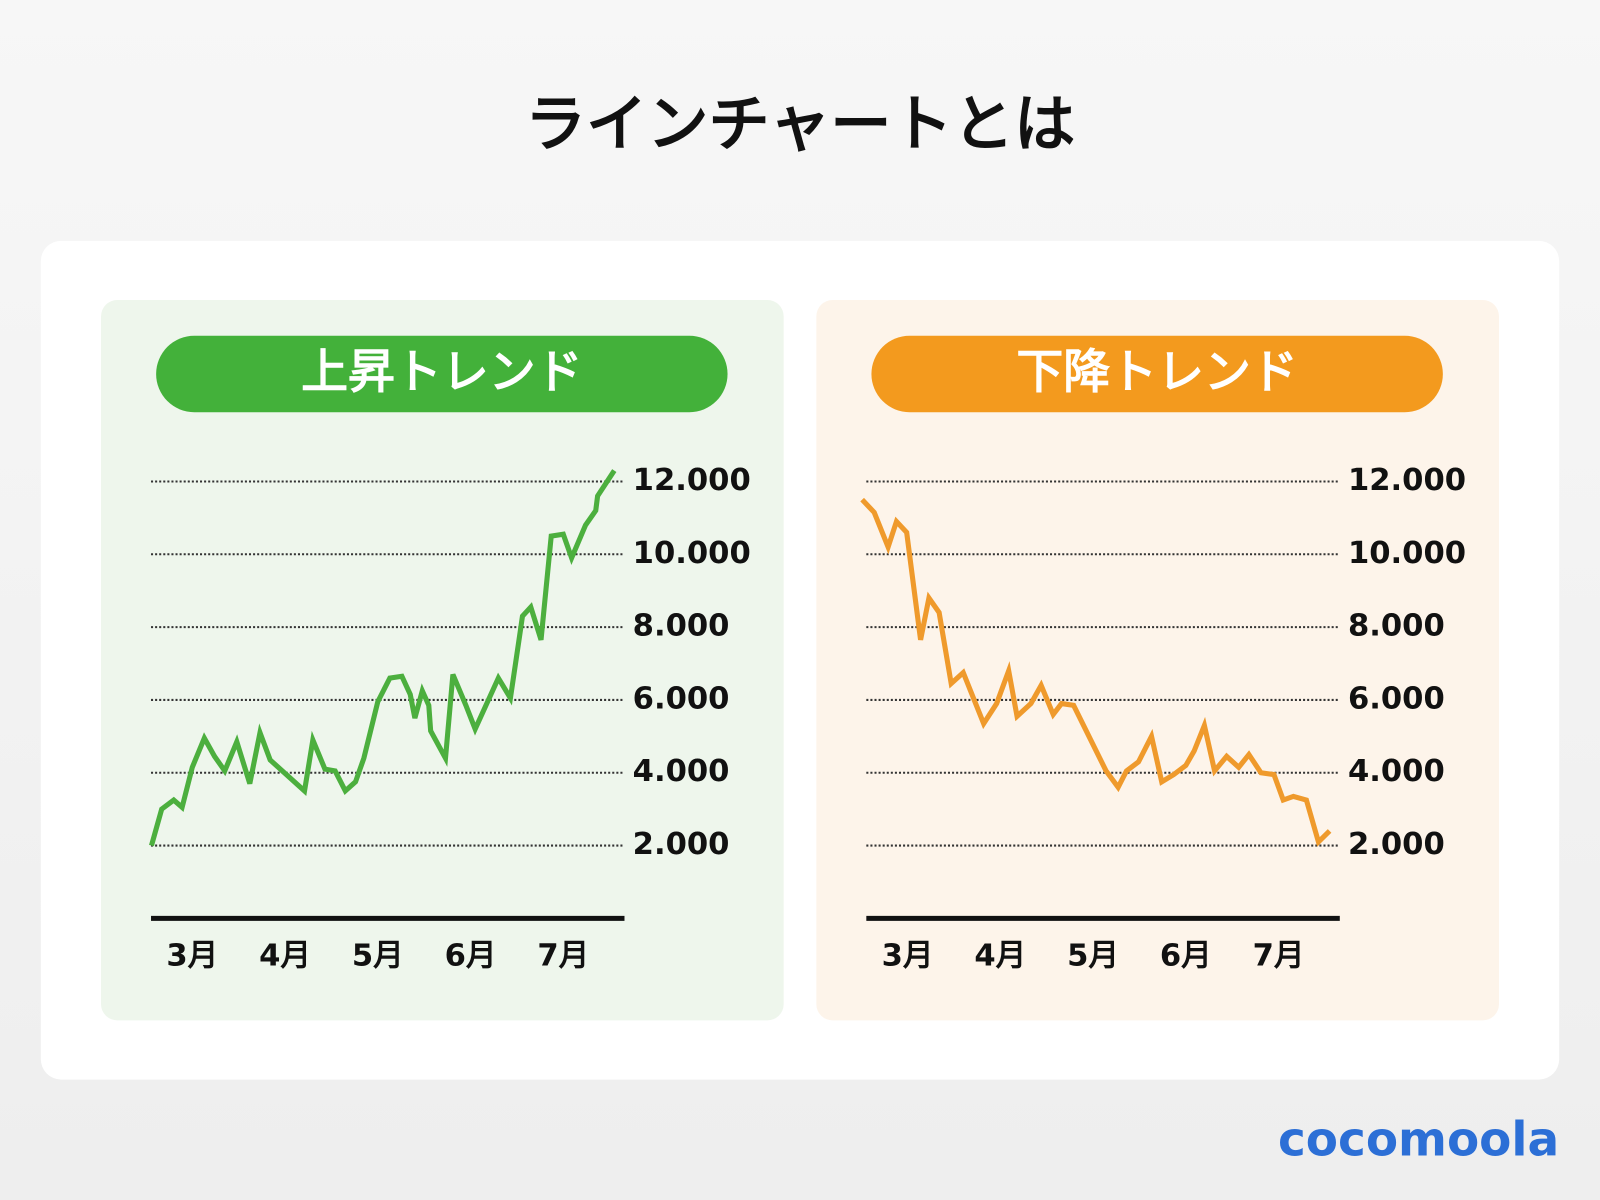  Describe the element at coordinates (1418, 1139) in the screenshot. I see `logo: cocomoola` at that location.